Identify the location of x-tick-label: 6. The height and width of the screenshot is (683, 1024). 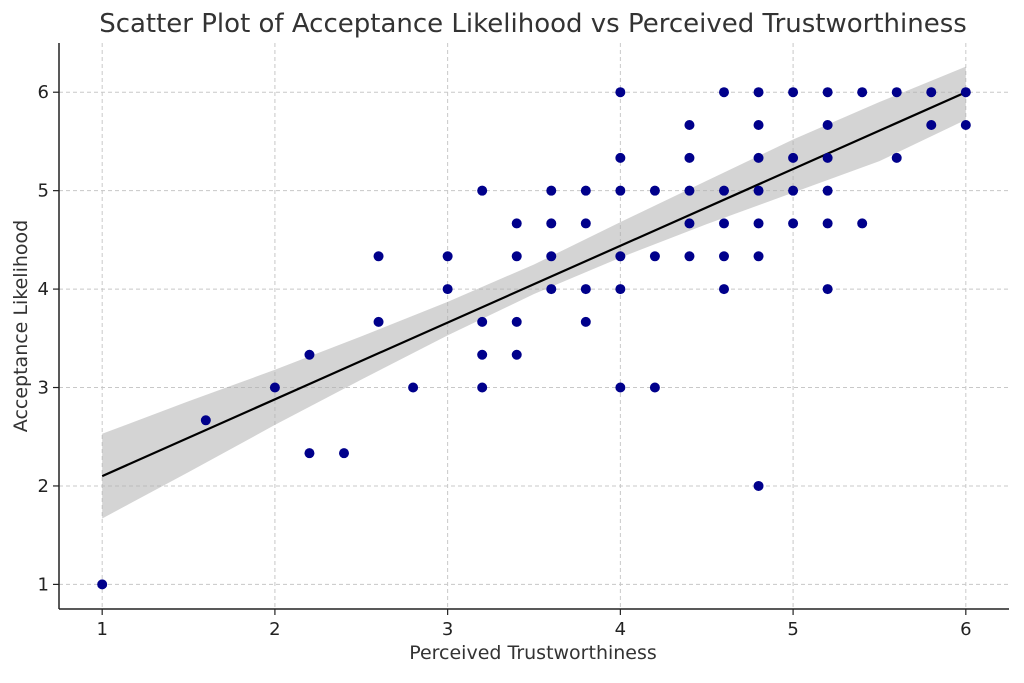
(965, 629).